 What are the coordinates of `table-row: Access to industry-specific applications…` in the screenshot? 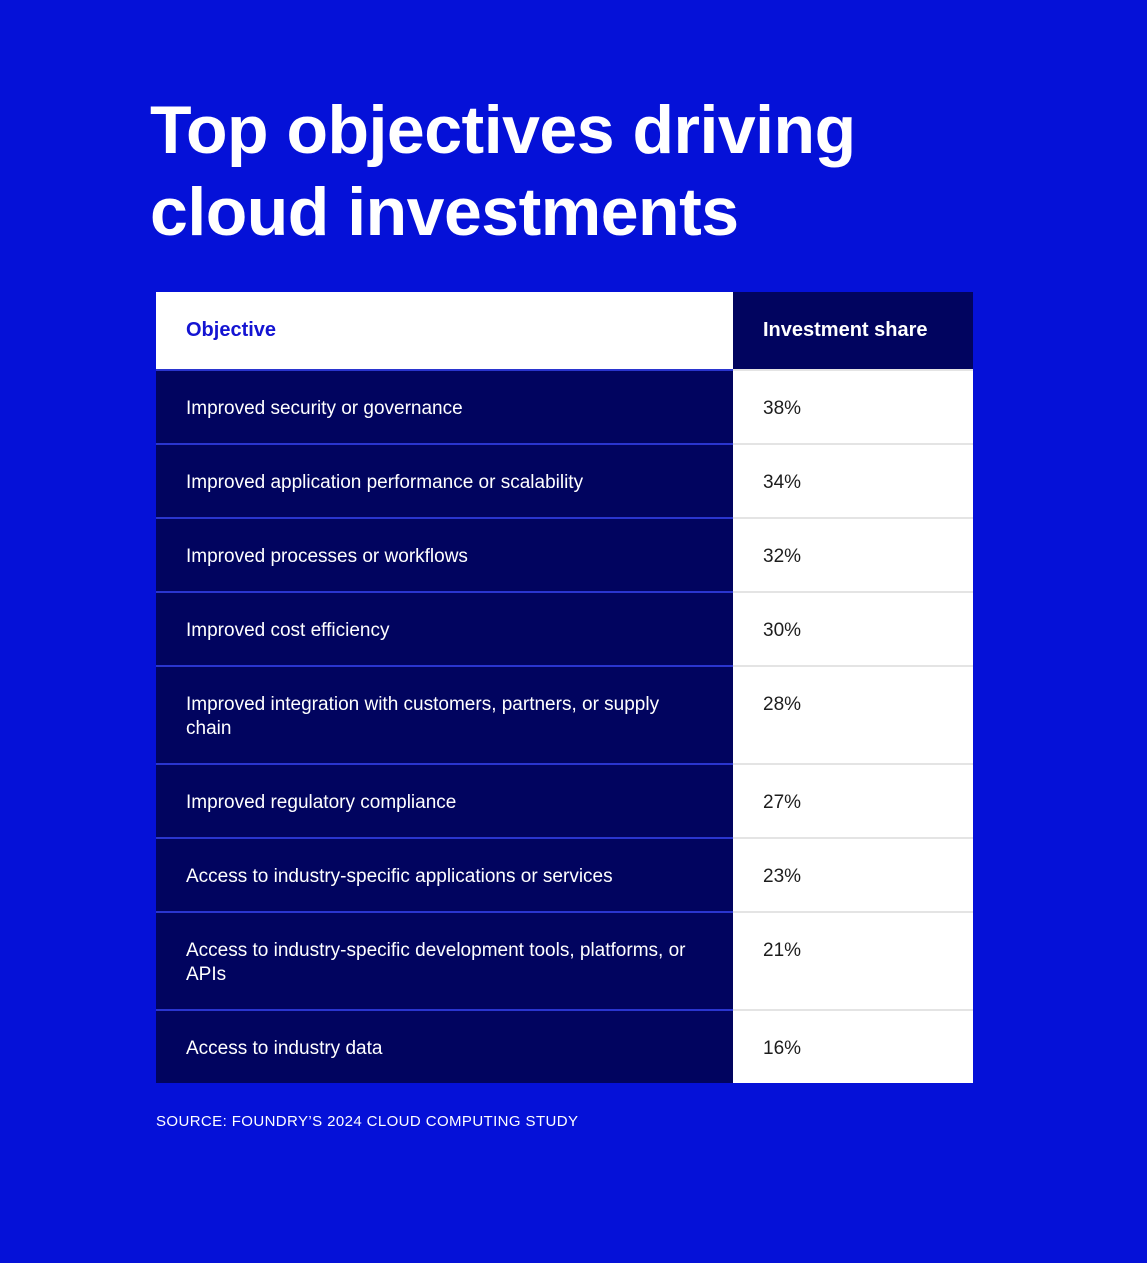 It's located at (564, 874).